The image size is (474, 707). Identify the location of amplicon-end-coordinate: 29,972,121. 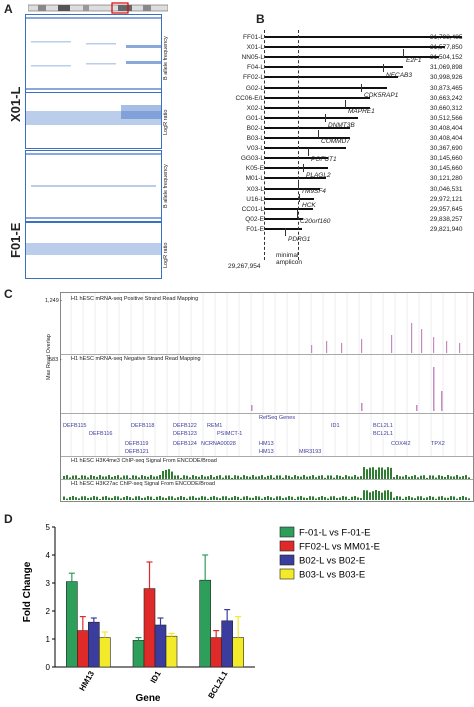
(446, 199).